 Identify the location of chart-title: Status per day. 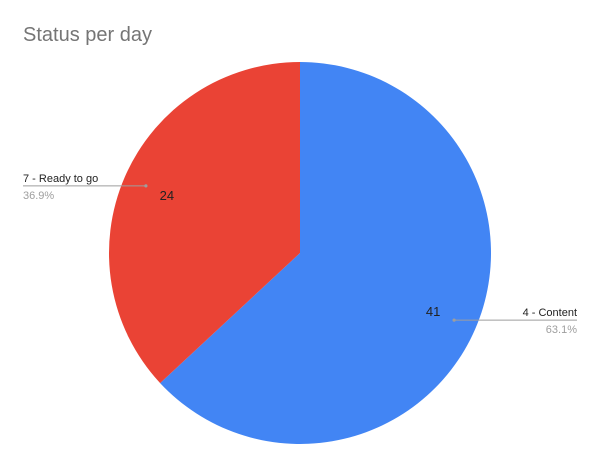
(87, 35).